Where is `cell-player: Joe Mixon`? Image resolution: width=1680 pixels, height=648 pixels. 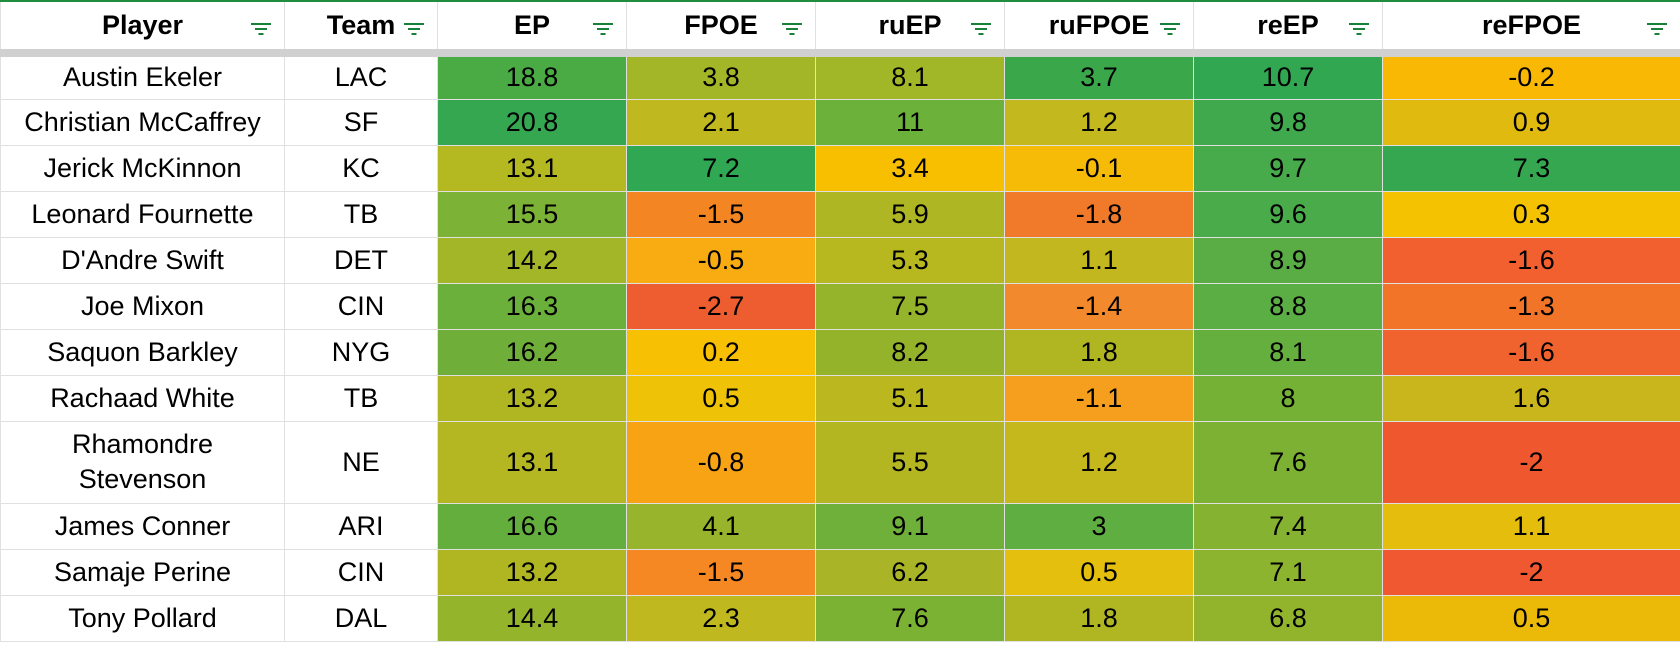
cell-player: Joe Mixon is located at coordinates (142, 306).